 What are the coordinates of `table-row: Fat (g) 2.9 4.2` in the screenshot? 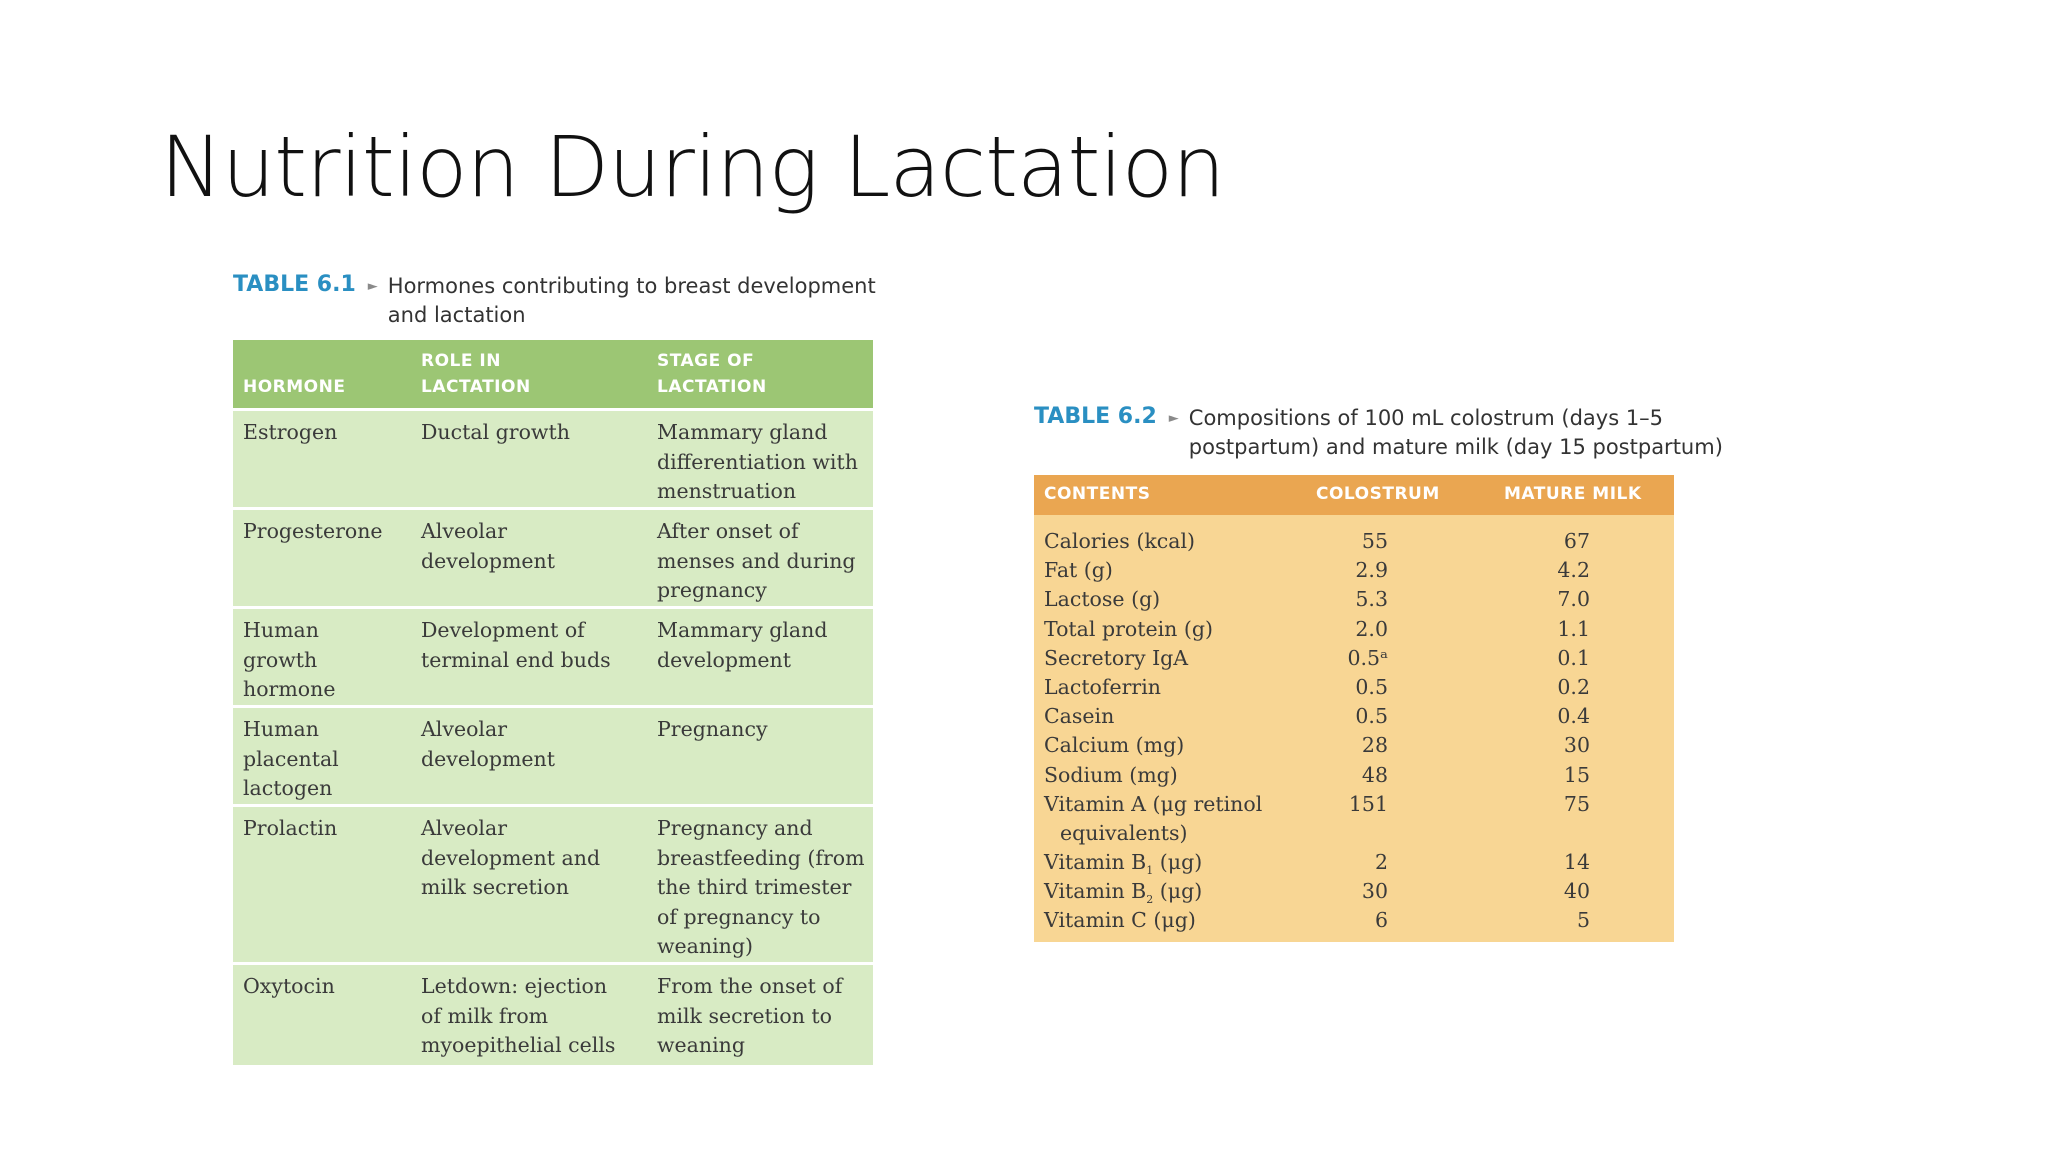 It's located at (1317, 570).